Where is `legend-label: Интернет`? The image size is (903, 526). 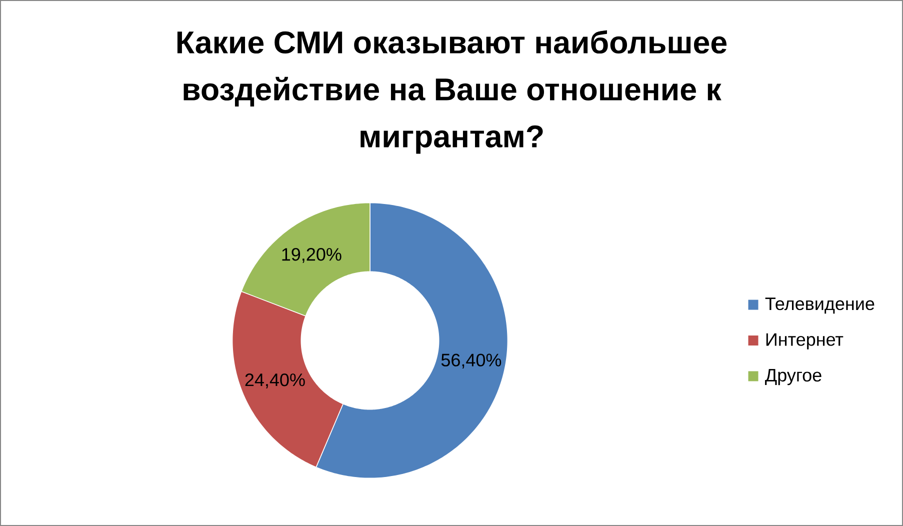 legend-label: Интернет is located at coordinates (805, 341).